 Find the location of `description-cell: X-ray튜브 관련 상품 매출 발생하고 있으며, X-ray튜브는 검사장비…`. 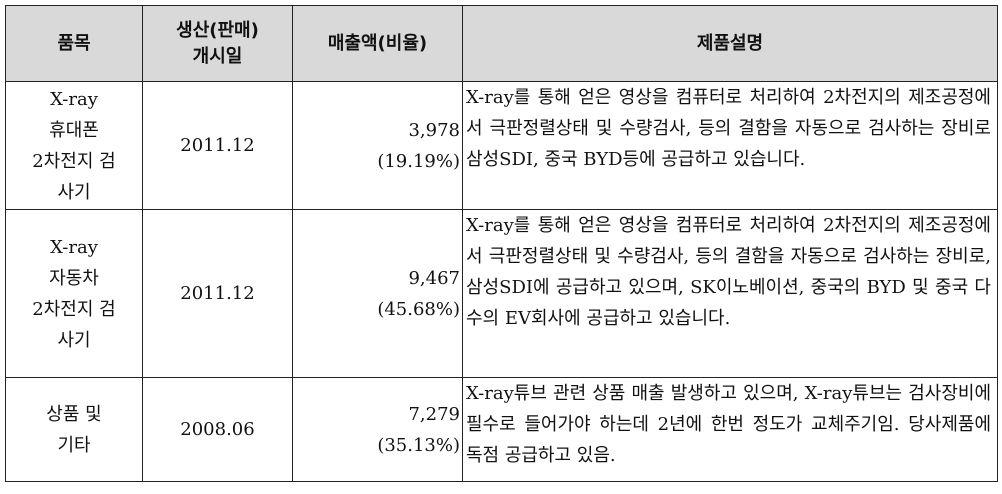

description-cell: X-ray튜브 관련 상품 매출 발생하고 있으며, X-ray튜브는 검사장비… is located at coordinates (730, 429).